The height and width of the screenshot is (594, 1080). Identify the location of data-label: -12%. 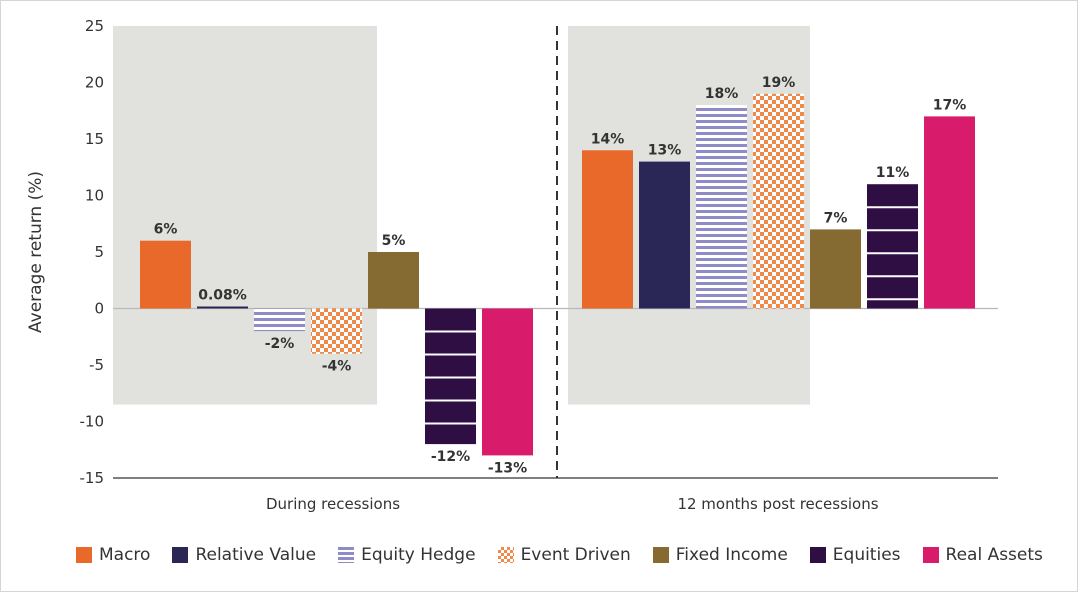
(450, 457).